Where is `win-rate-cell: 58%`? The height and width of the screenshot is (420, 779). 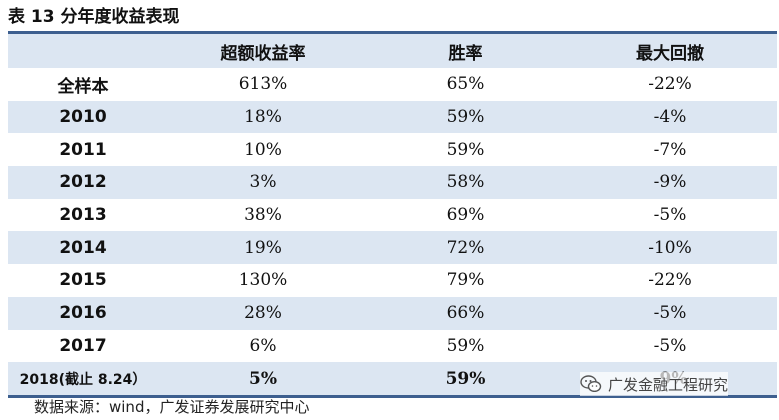 win-rate-cell: 58% is located at coordinates (465, 182).